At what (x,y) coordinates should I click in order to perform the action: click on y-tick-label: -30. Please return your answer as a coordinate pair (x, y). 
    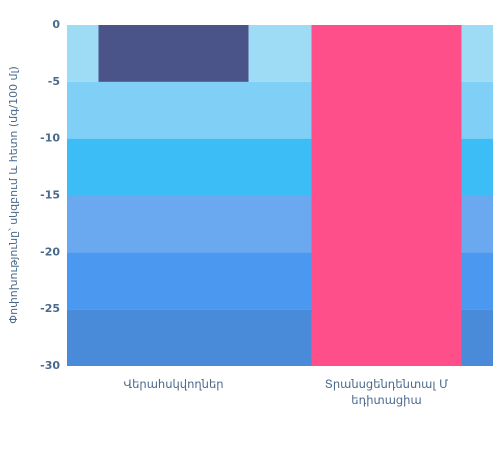
    Looking at the image, I should click on (50, 365).